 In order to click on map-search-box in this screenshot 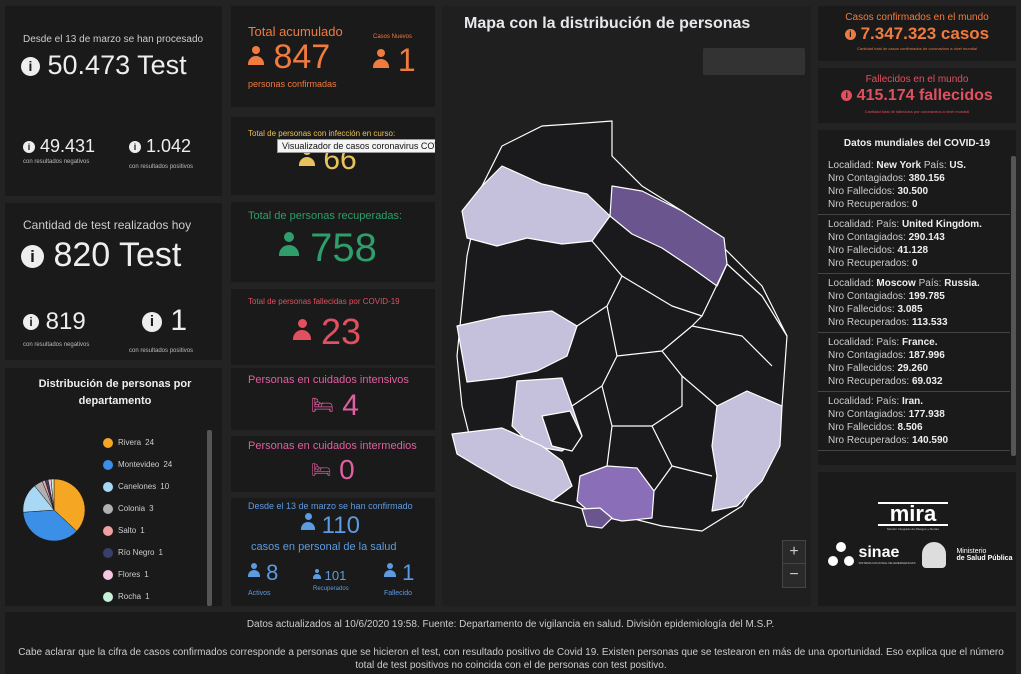, I will do `click(754, 61)`.